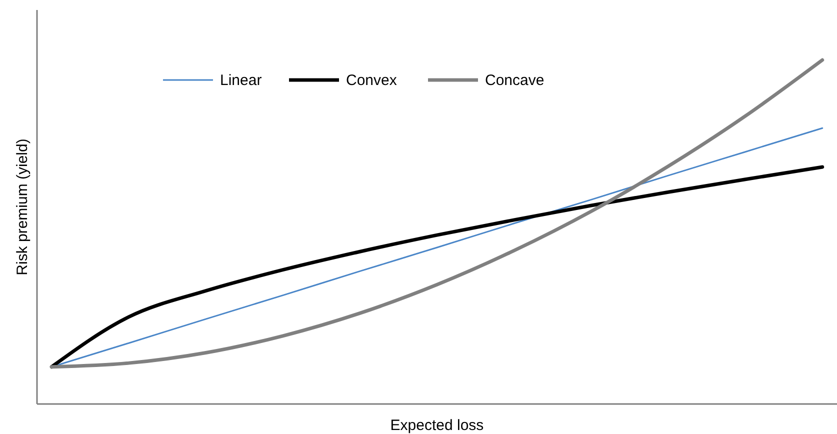 The height and width of the screenshot is (434, 837). I want to click on x-axis-title: Expected loss, so click(437, 425).